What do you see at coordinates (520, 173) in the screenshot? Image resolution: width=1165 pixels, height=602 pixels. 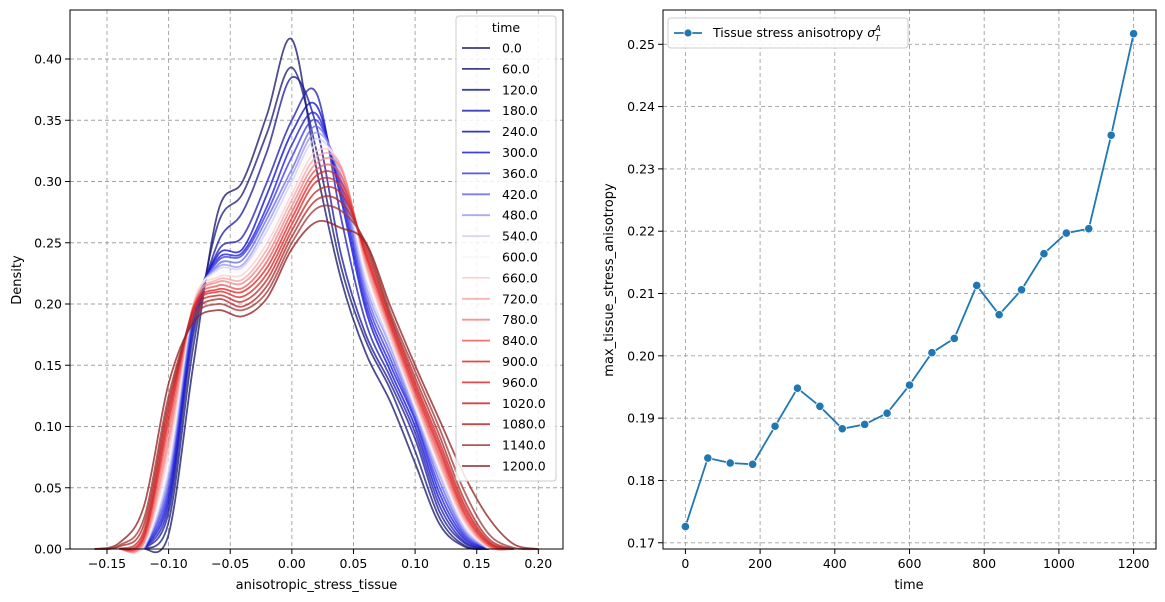 I see `kde-legend-label: 360.0` at bounding box center [520, 173].